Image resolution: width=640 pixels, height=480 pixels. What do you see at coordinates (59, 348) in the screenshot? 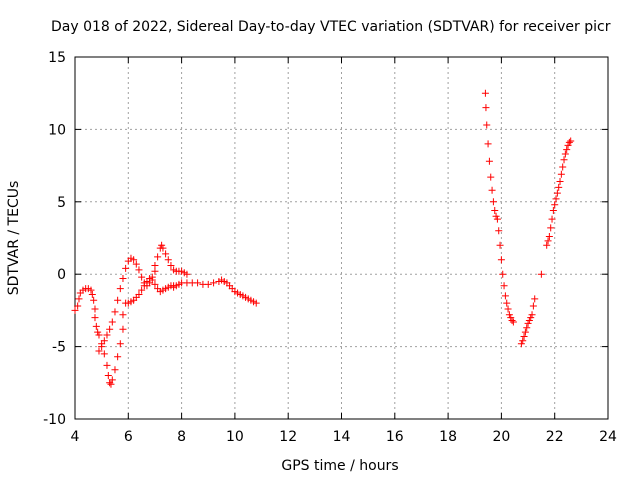
I see `y-tick-label: -5` at bounding box center [59, 348].